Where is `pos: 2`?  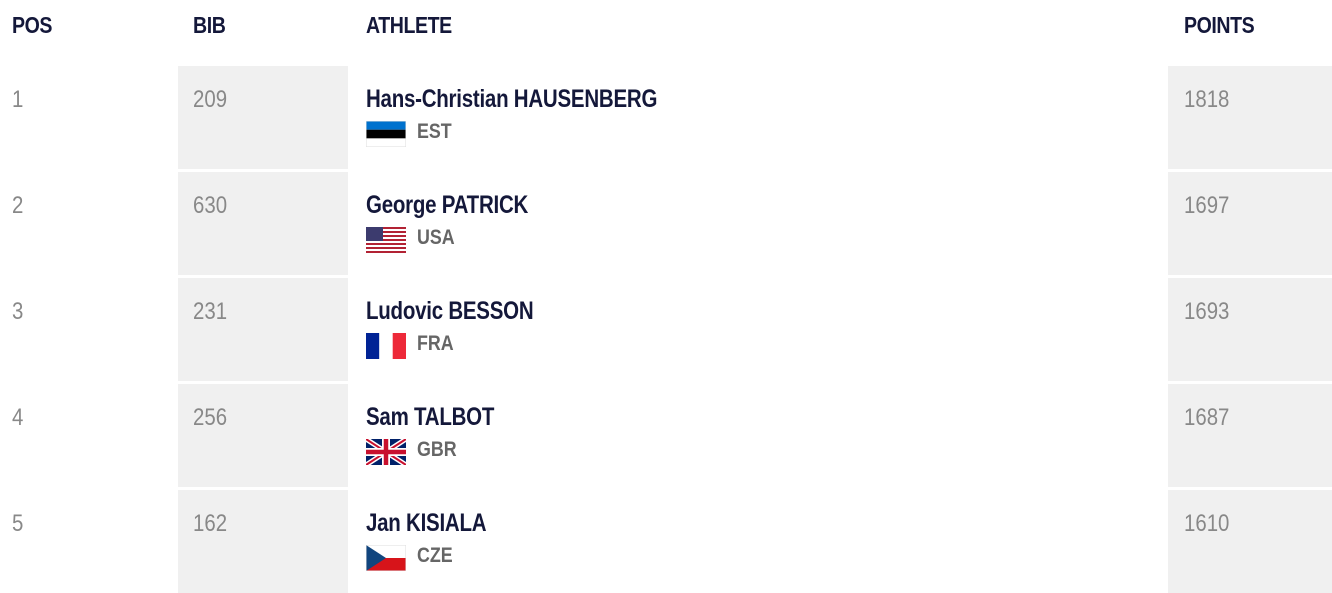
pos: 2 is located at coordinates (18, 205).